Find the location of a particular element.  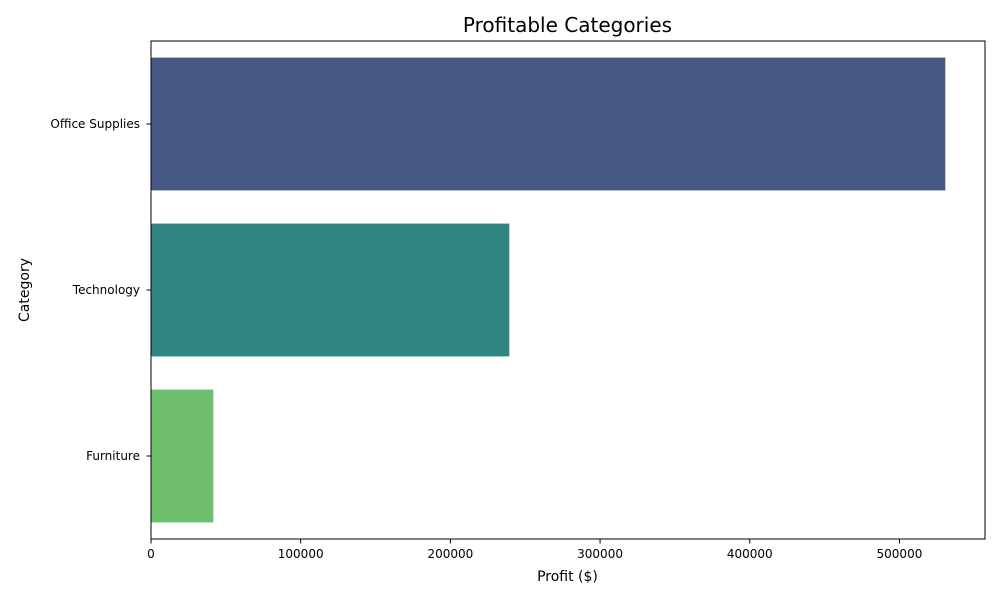

chart-title: Profitable Categories is located at coordinates (567, 25).